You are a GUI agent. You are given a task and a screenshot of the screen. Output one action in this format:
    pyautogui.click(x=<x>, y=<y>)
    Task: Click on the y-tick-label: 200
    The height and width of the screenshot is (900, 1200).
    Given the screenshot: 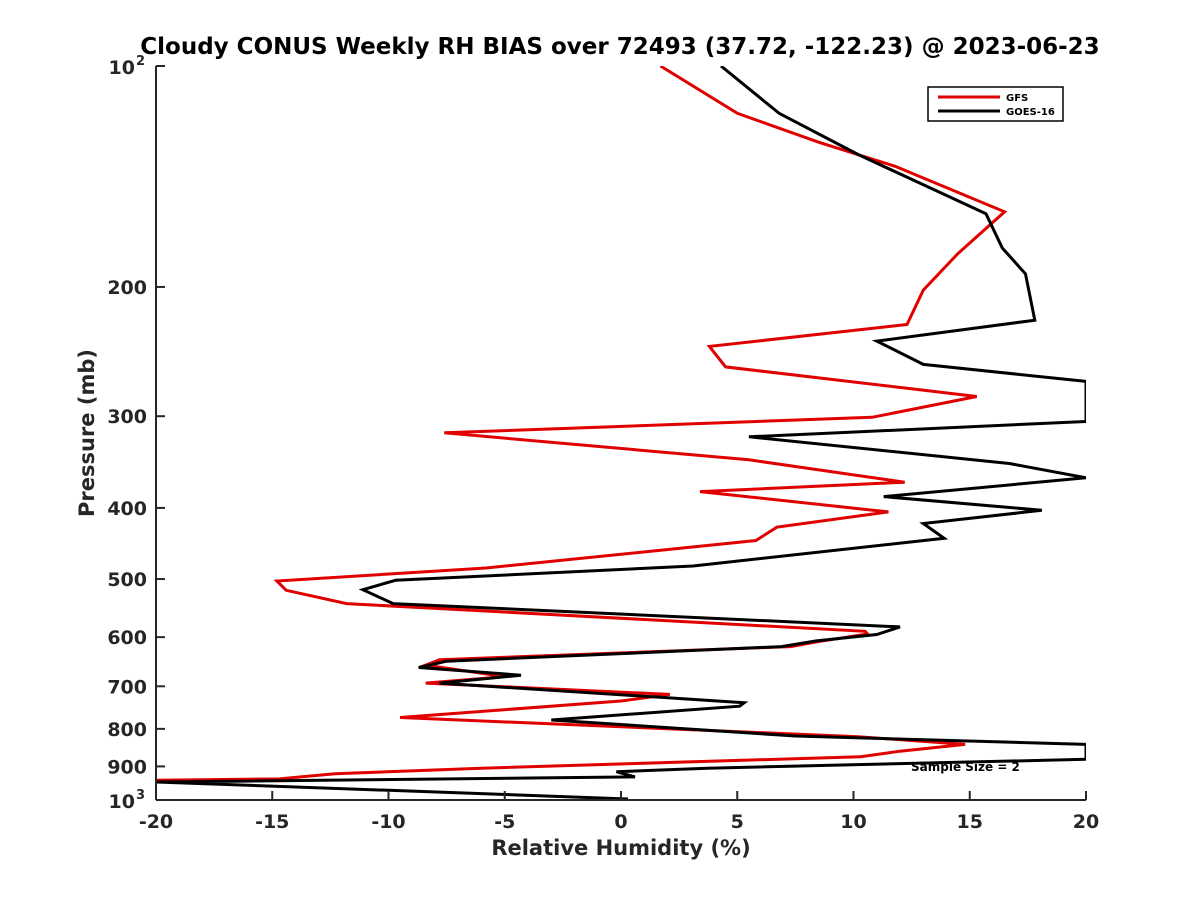 What is the action you would take?
    pyautogui.click(x=127, y=288)
    